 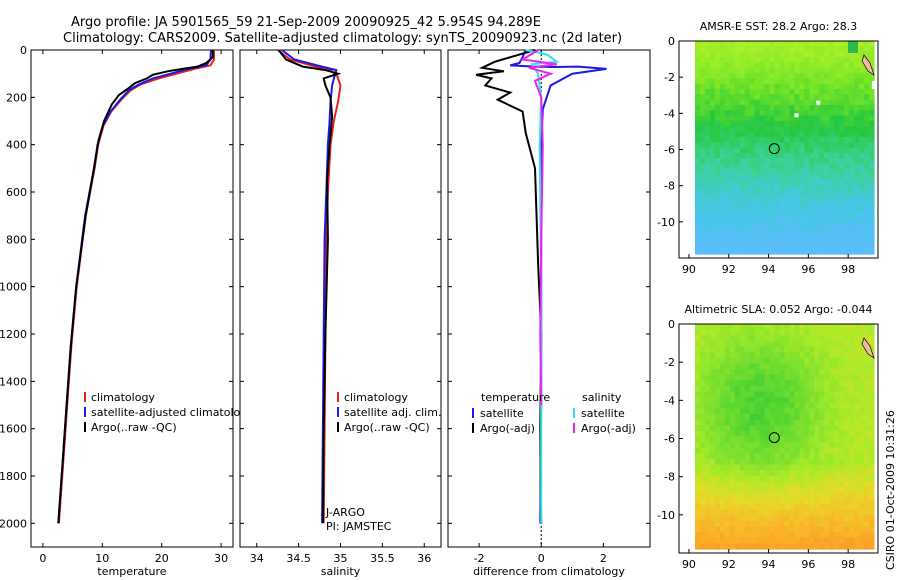 I want to click on x-tick-label: 35.5, so click(x=382, y=558).